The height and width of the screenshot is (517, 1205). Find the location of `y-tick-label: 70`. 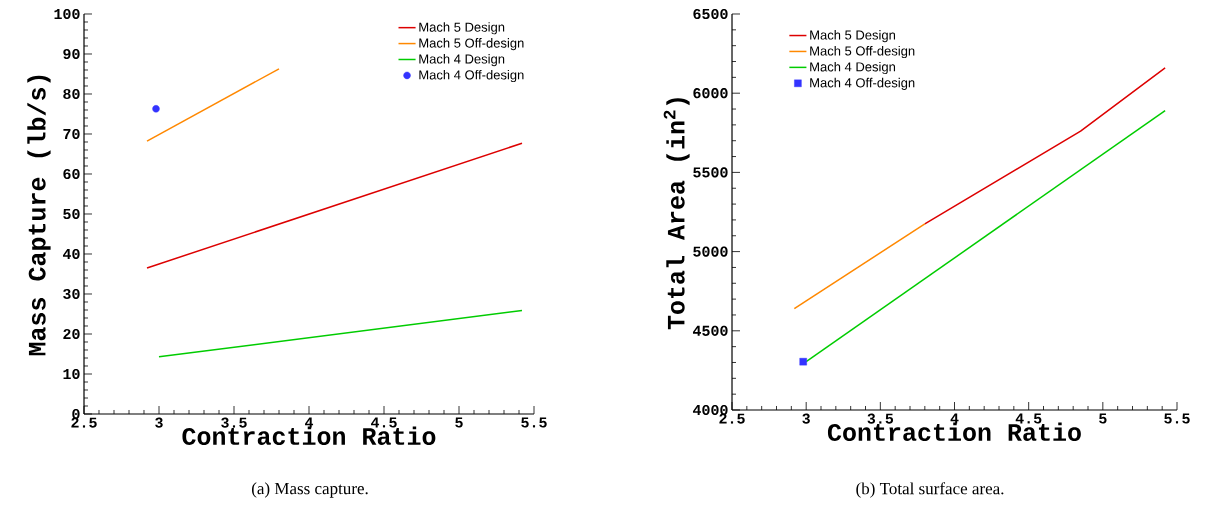

y-tick-label: 70 is located at coordinates (71, 134).